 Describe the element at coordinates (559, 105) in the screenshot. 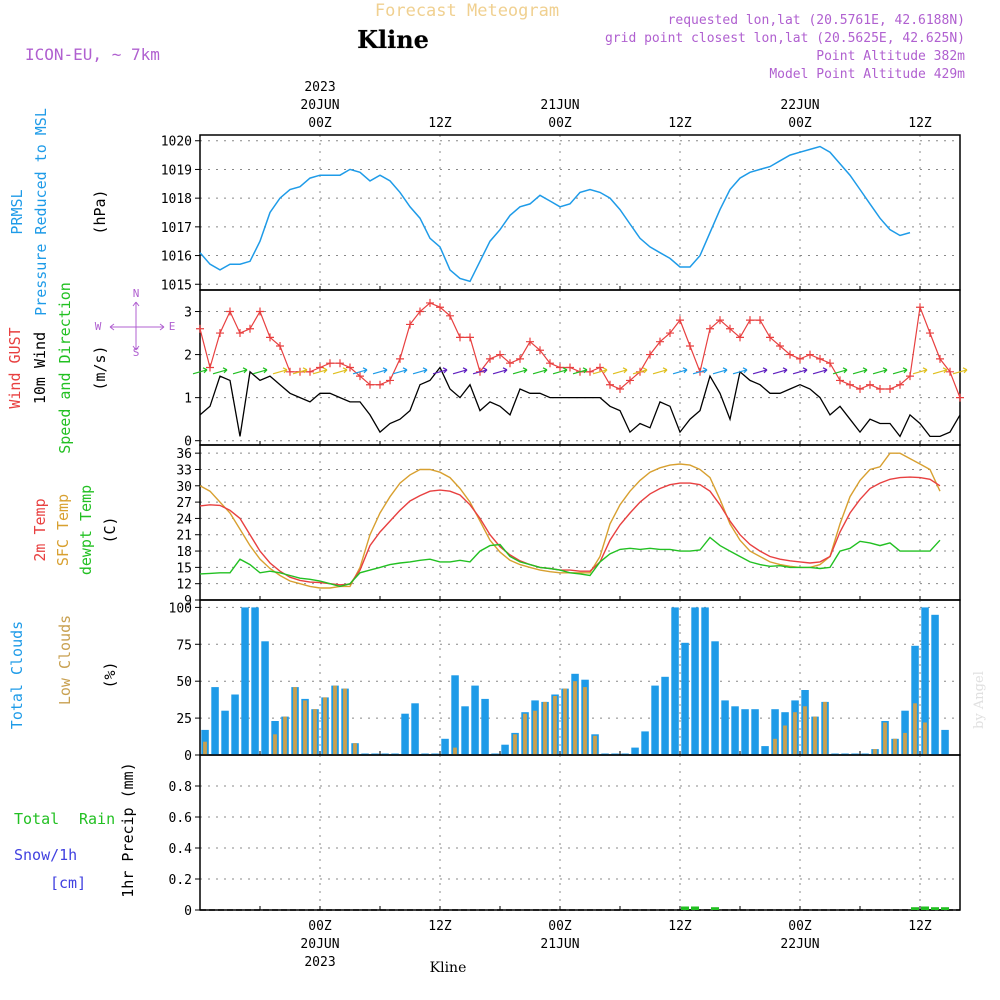

I see `top-date-label: 21JUN` at that location.